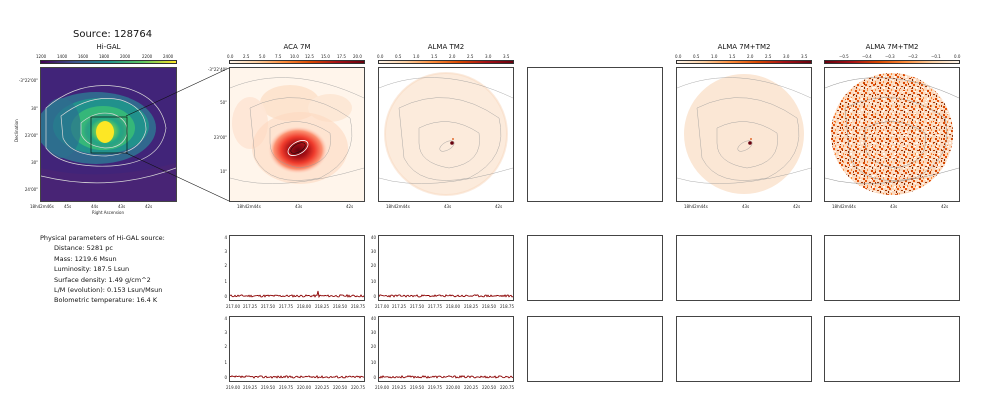  Describe the element at coordinates (42, 206) in the screenshot. I see `x-tick: 18h42m46s` at that location.